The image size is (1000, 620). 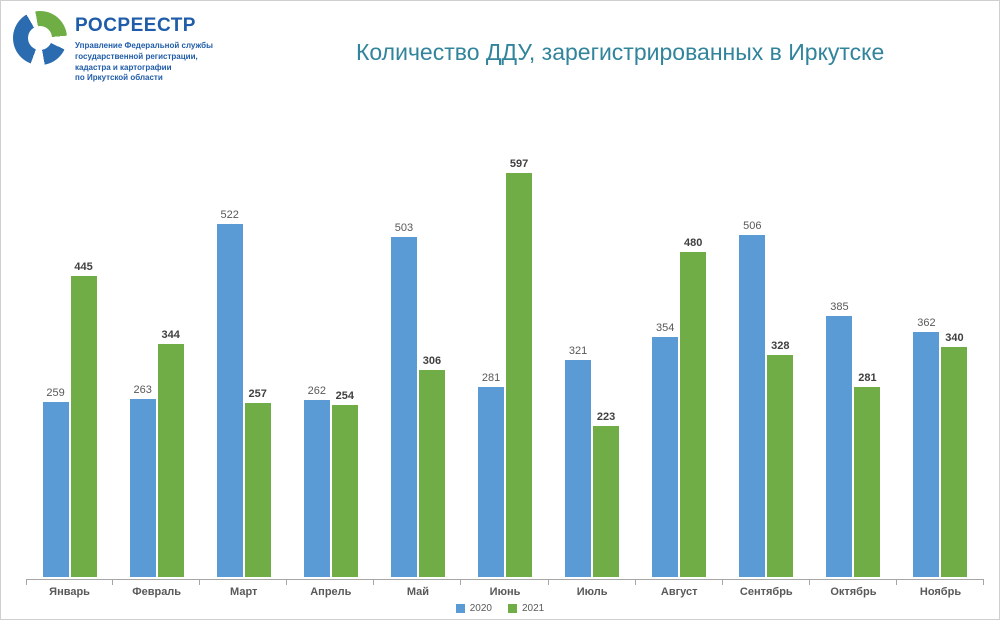 I want to click on bar-value-label: 522, so click(x=229, y=215).